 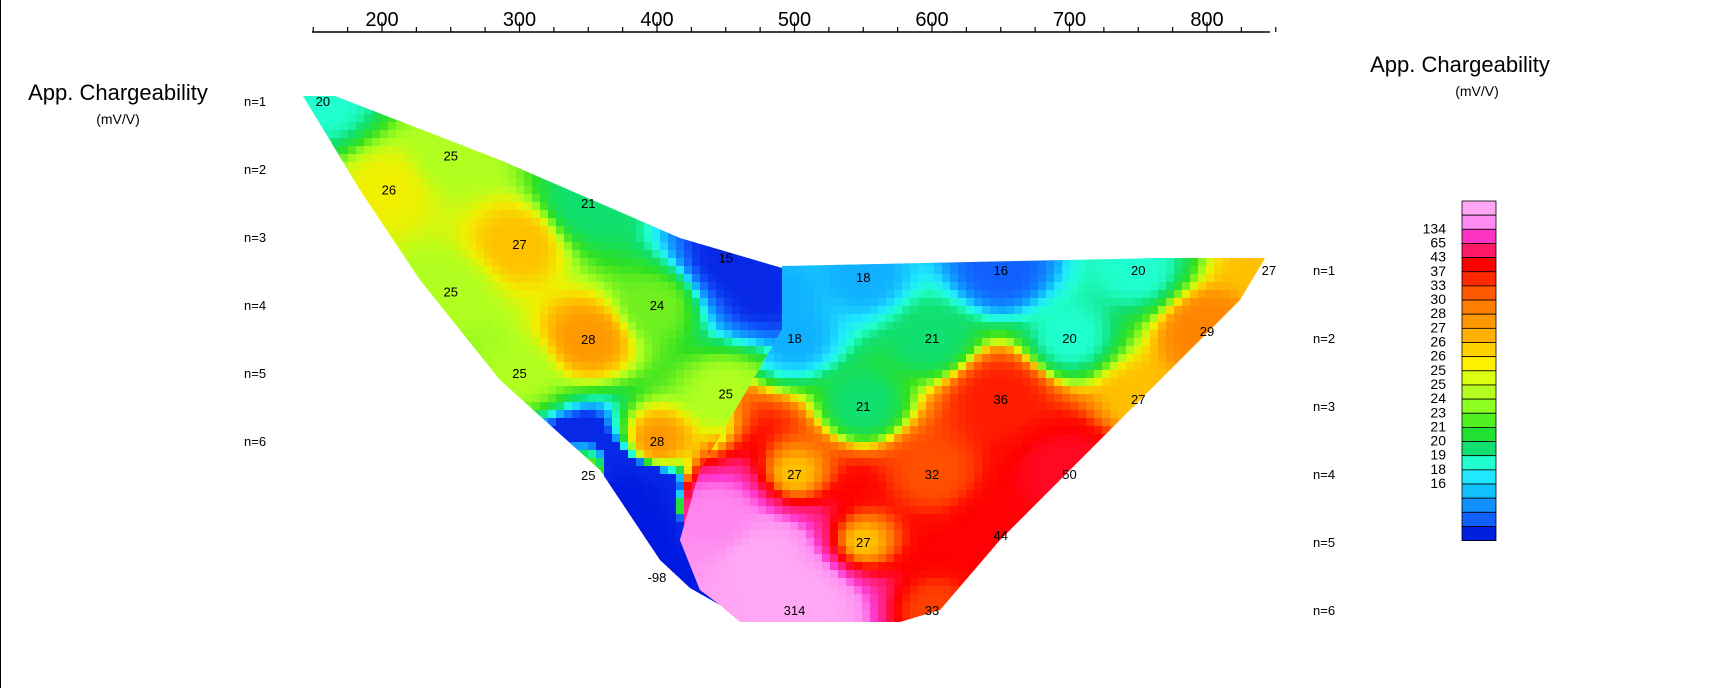 I want to click on colorbar-tick-label: 134, so click(x=1435, y=228).